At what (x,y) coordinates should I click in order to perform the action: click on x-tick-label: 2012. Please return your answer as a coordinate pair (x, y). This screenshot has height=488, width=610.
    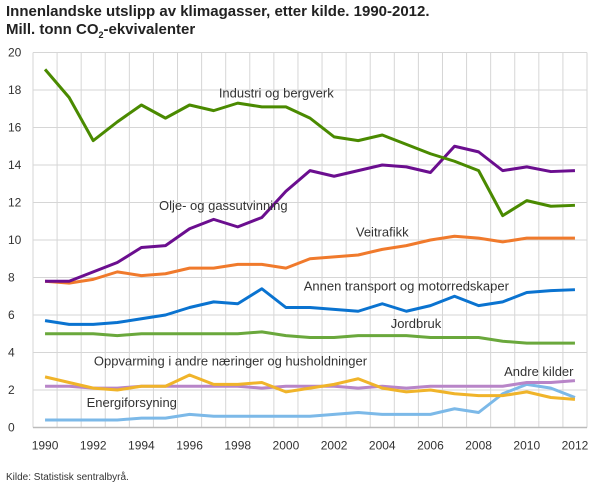
    Looking at the image, I should click on (575, 446).